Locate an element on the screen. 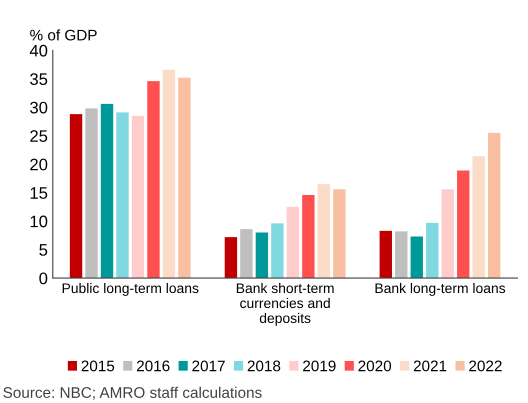 The image size is (528, 403). legend-label: 2021 is located at coordinates (430, 366).